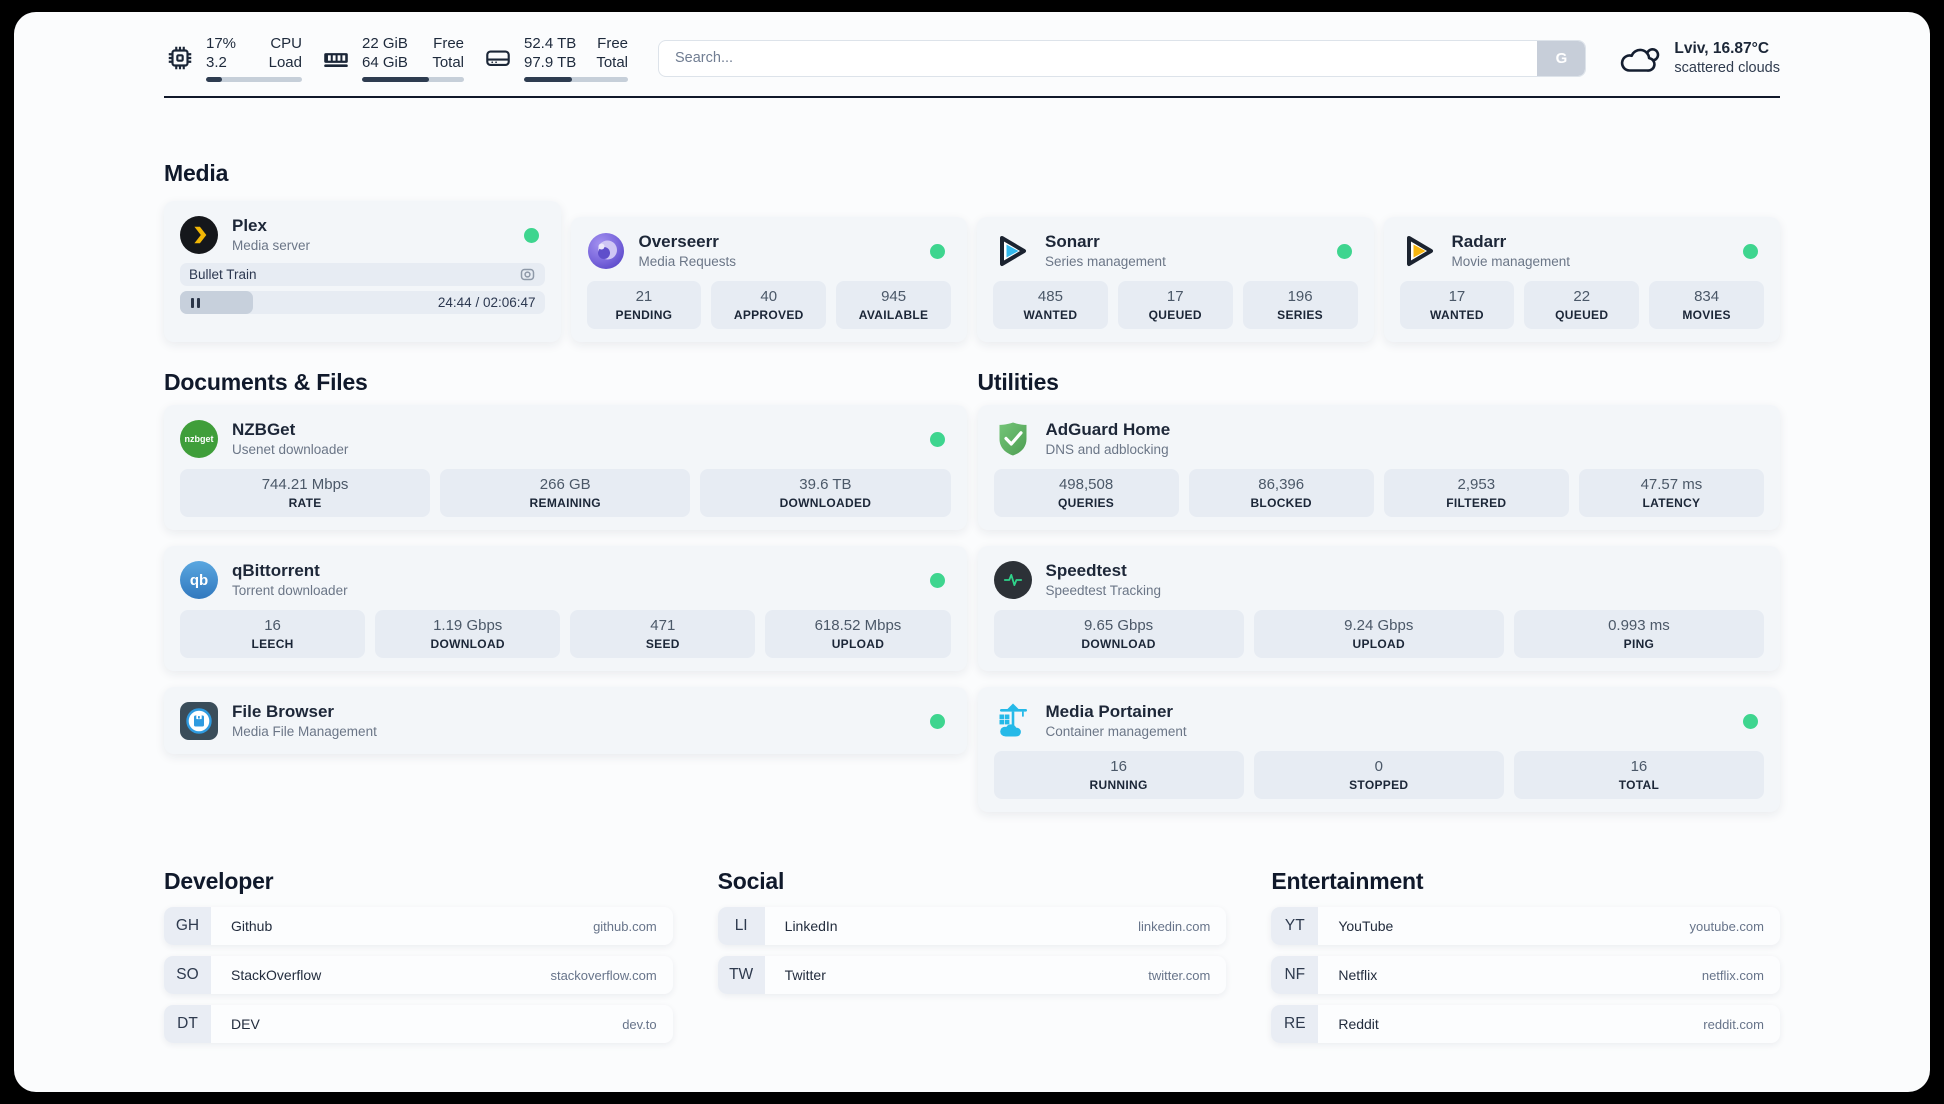 Image resolution: width=1944 pixels, height=1104 pixels. I want to click on adguard-icon, so click(1013, 439).